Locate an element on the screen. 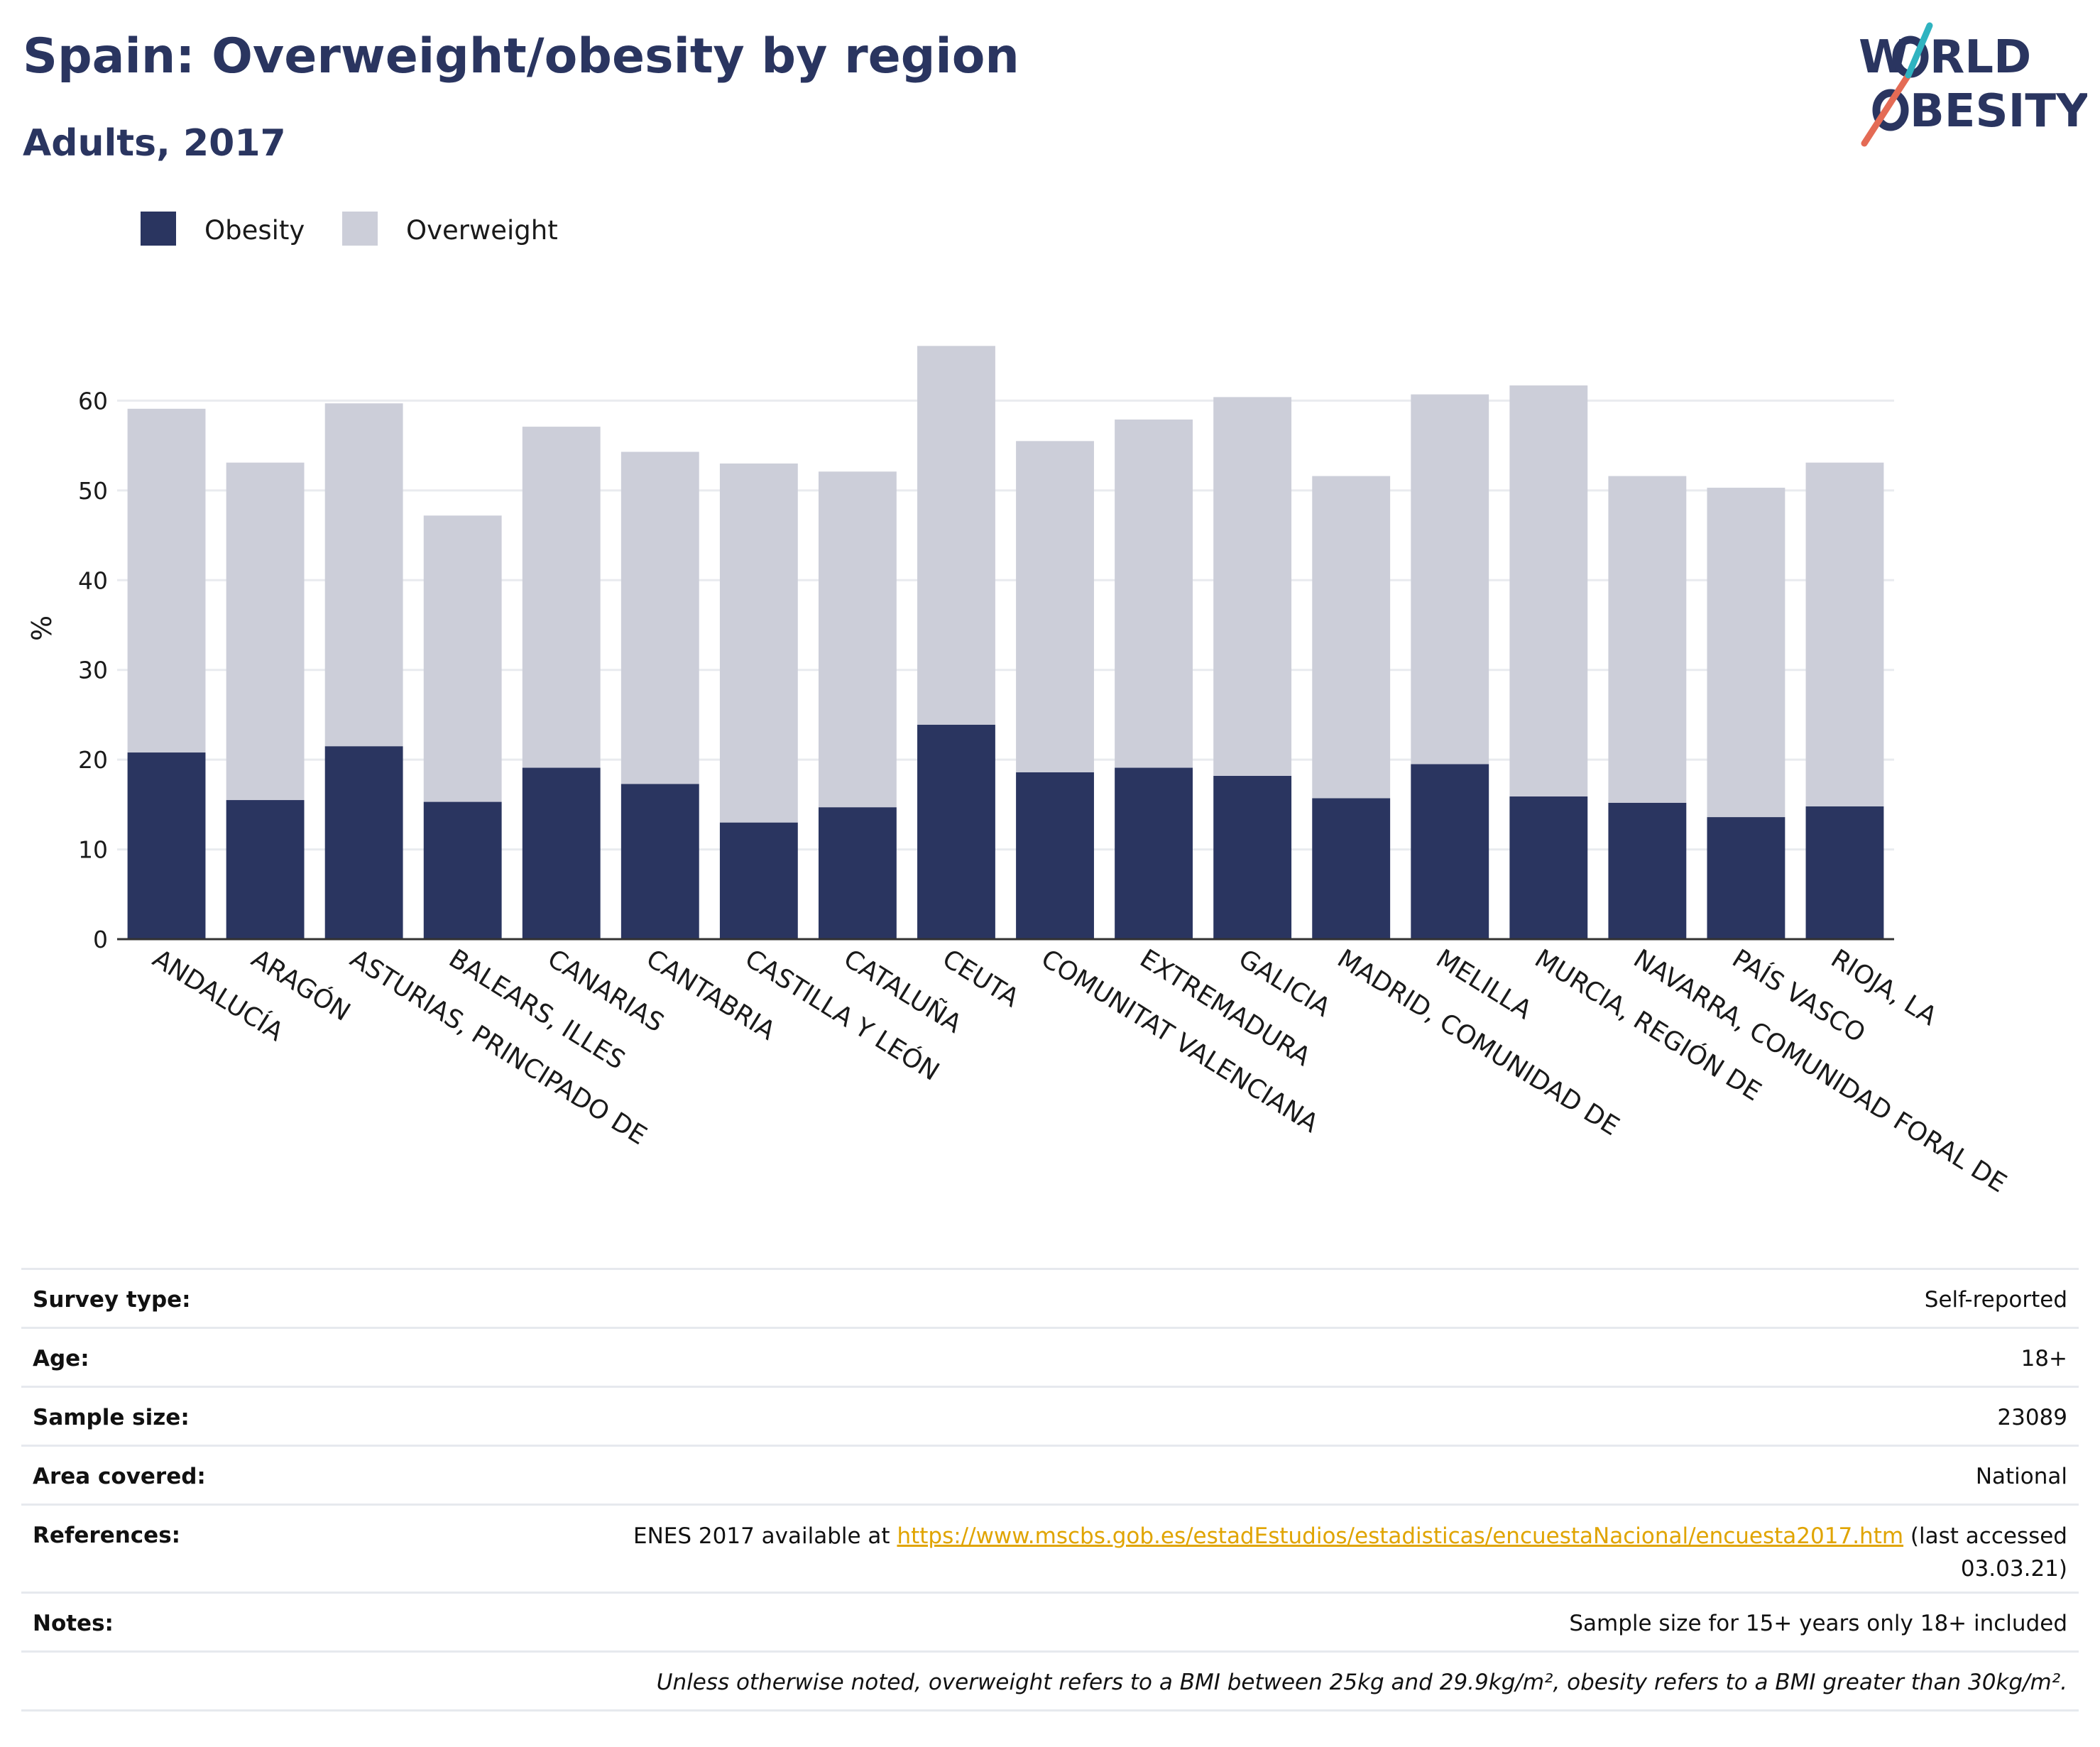 Image resolution: width=2100 pixels, height=1747 pixels. references-prefix: ENES 2017 available at is located at coordinates (765, 1536).